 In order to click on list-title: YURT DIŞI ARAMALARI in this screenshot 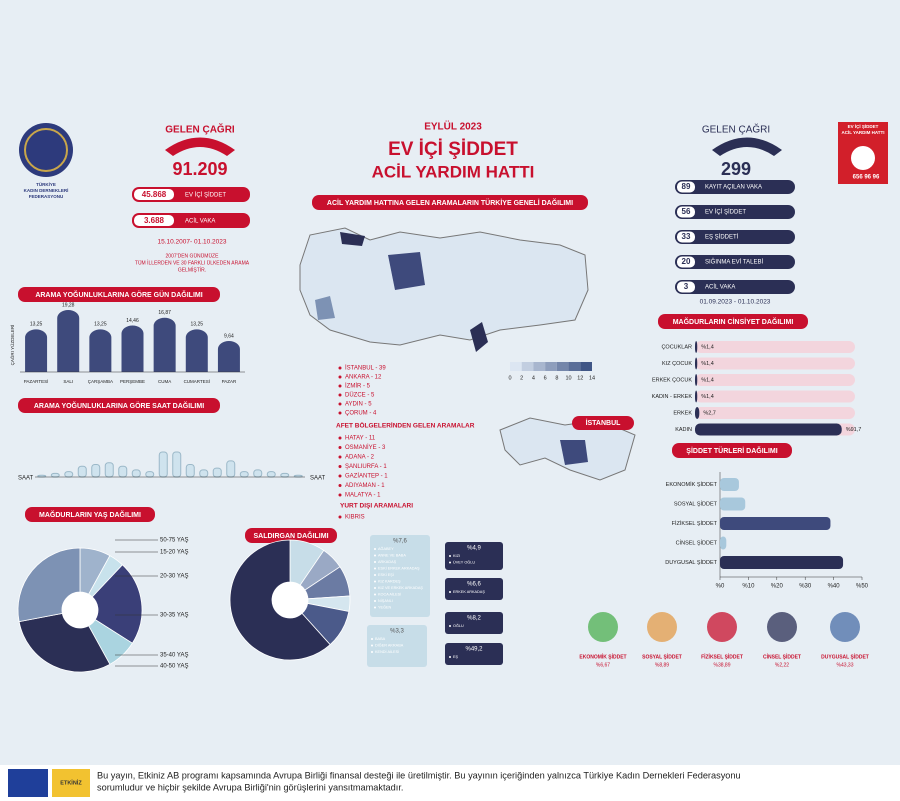, I will do `click(376, 506)`.